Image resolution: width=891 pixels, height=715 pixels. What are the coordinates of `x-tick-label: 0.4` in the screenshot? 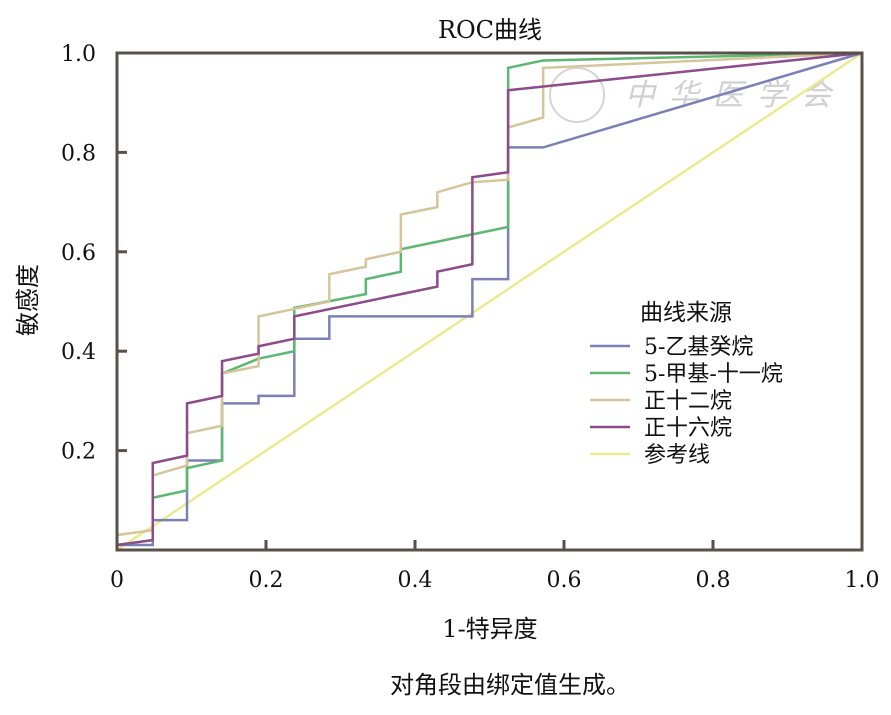 It's located at (415, 580).